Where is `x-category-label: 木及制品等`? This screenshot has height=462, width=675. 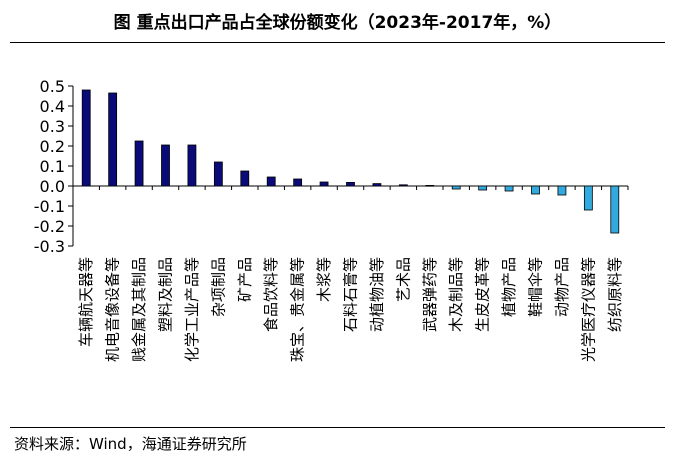 x-category-label: 木及制品等 is located at coordinates (456, 294).